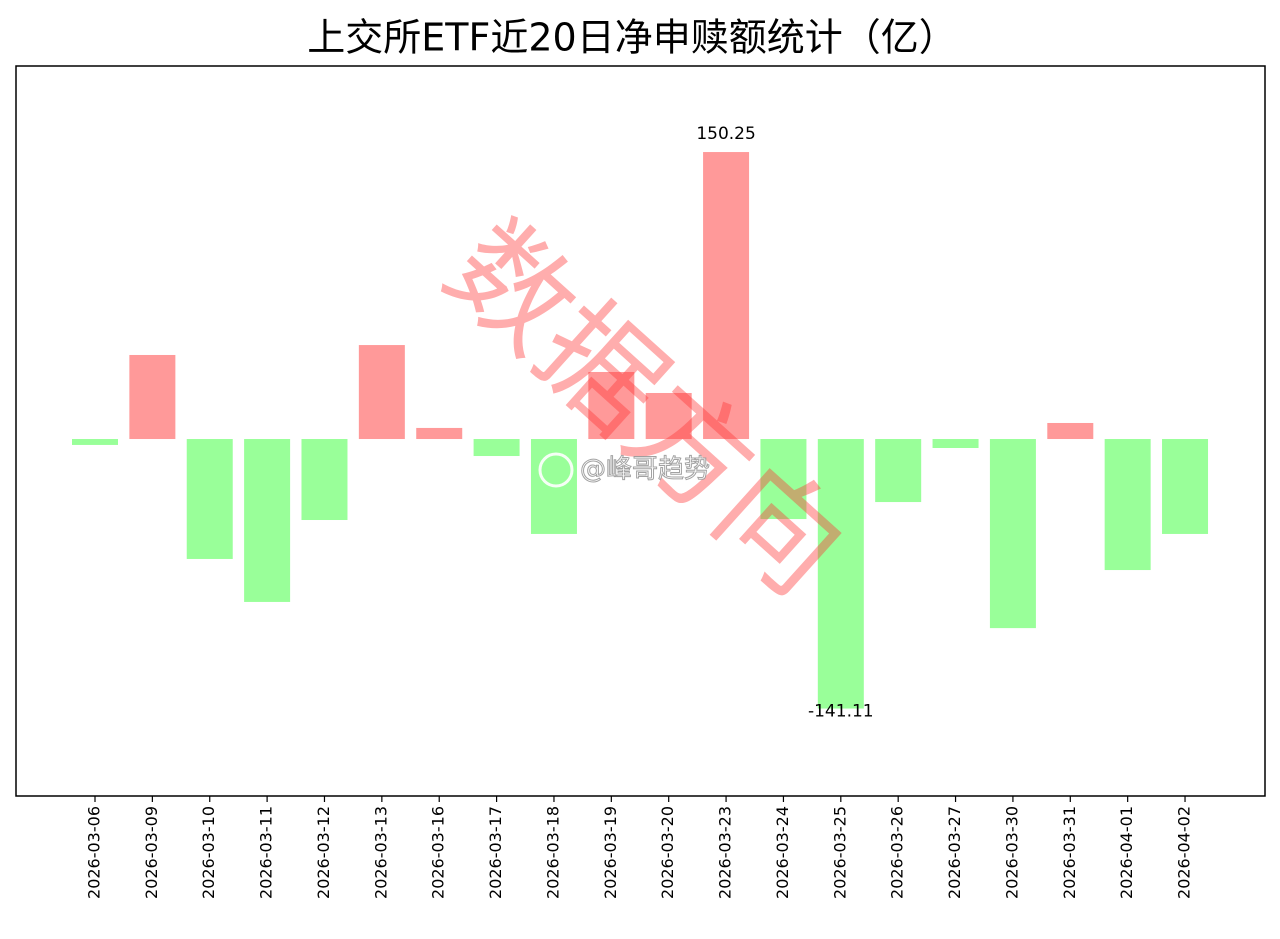  What do you see at coordinates (725, 134) in the screenshot?
I see `value-label: 150.25` at bounding box center [725, 134].